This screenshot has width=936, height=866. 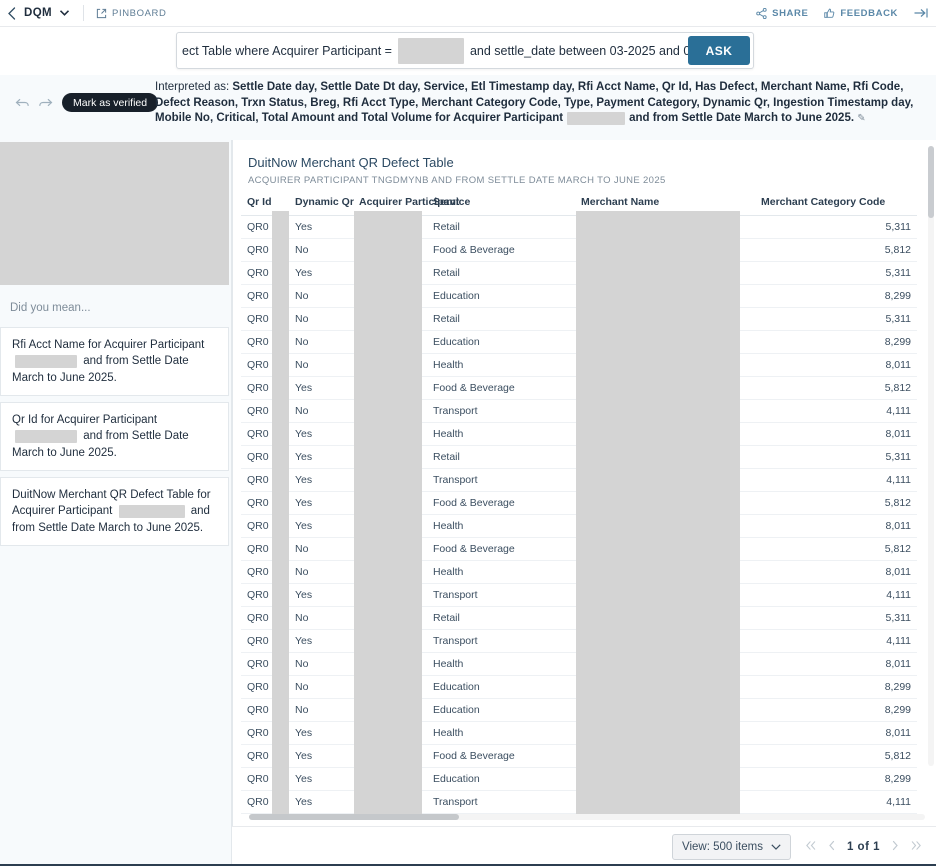 What do you see at coordinates (587, 817) in the screenshot?
I see `table-horizontal-scrollbar` at bounding box center [587, 817].